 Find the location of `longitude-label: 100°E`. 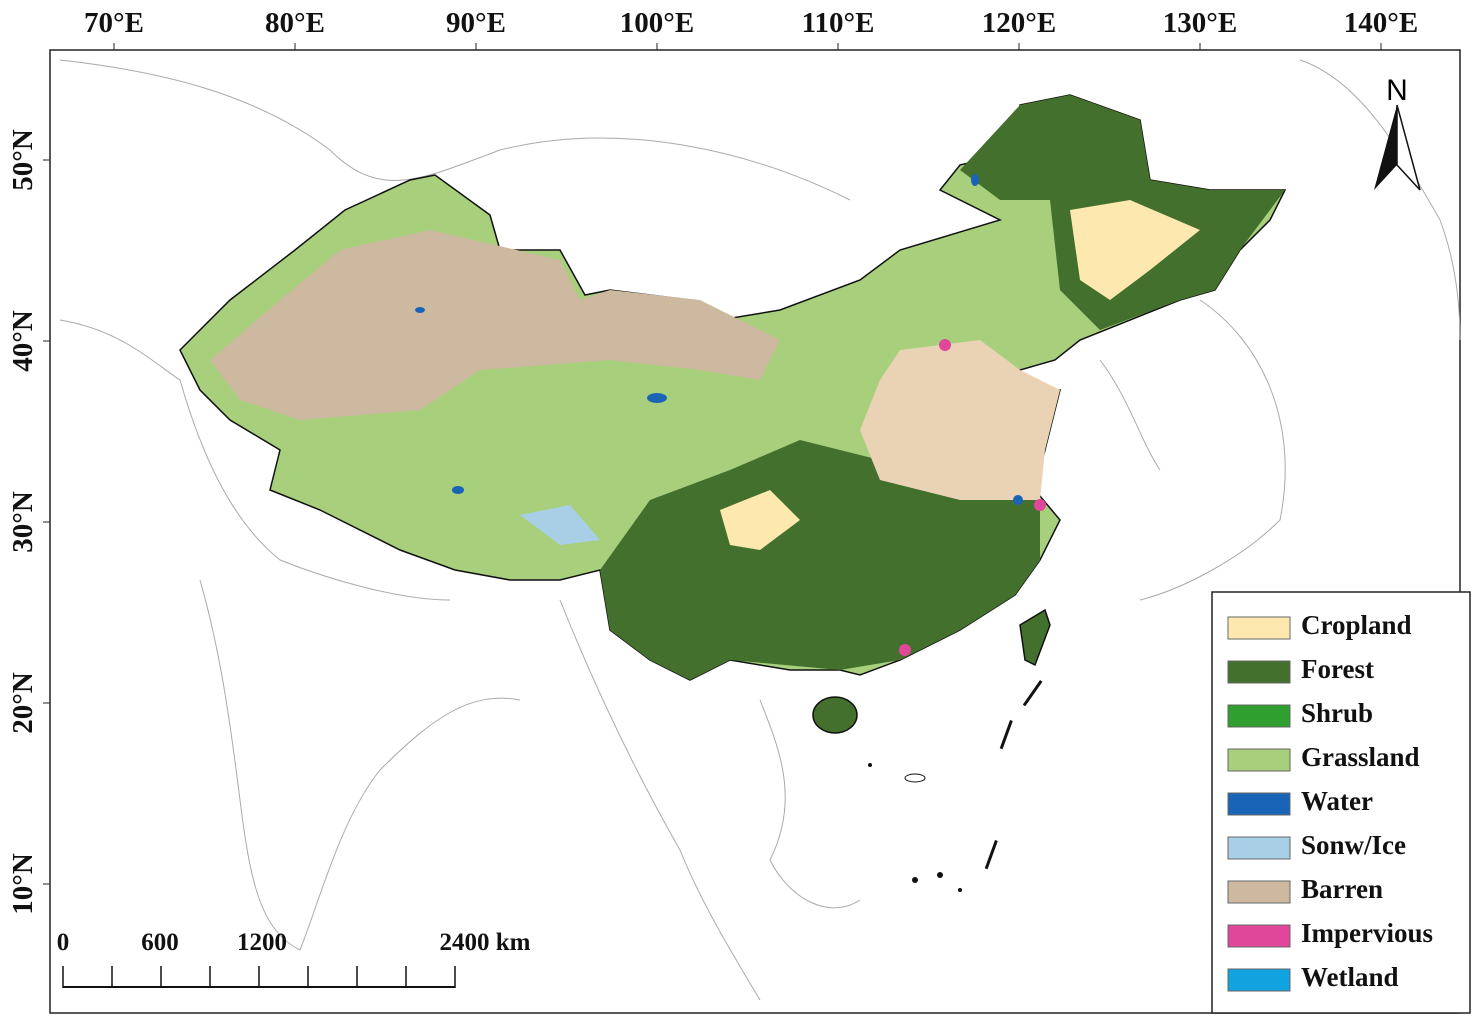

longitude-label: 100°E is located at coordinates (657, 23).